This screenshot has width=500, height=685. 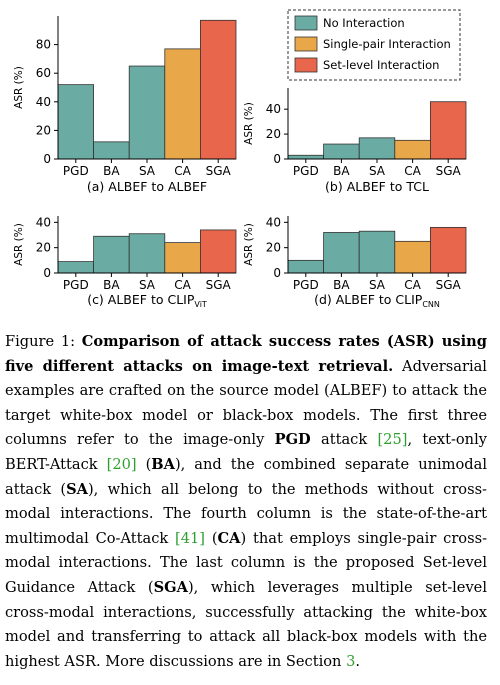 What do you see at coordinates (43, 45) in the screenshot?
I see `y-tick-label: 80` at bounding box center [43, 45].